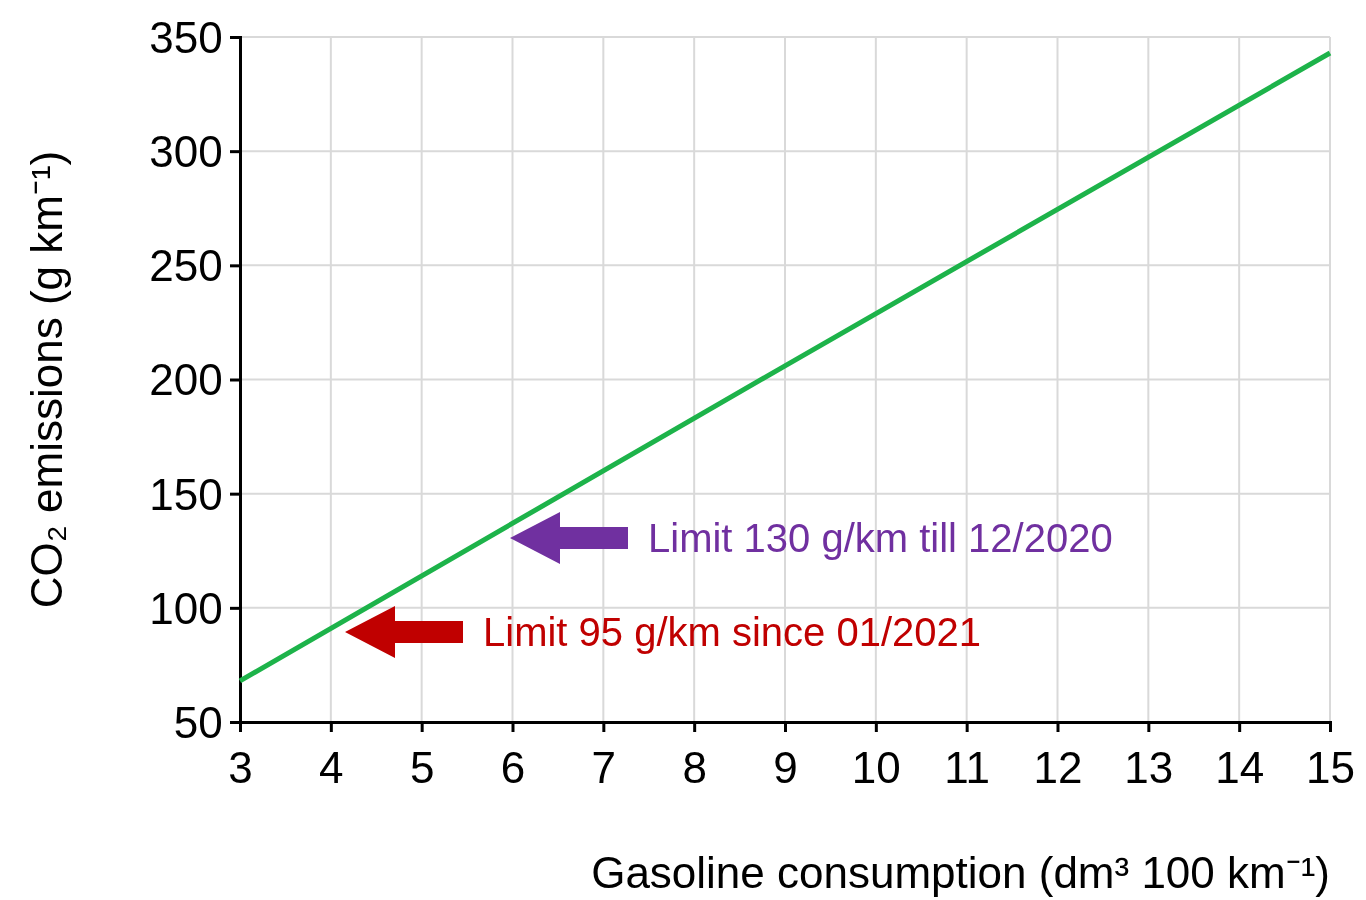 This screenshot has height=900, width=1366. I want to click on y-tick-label: 50, so click(198, 722).